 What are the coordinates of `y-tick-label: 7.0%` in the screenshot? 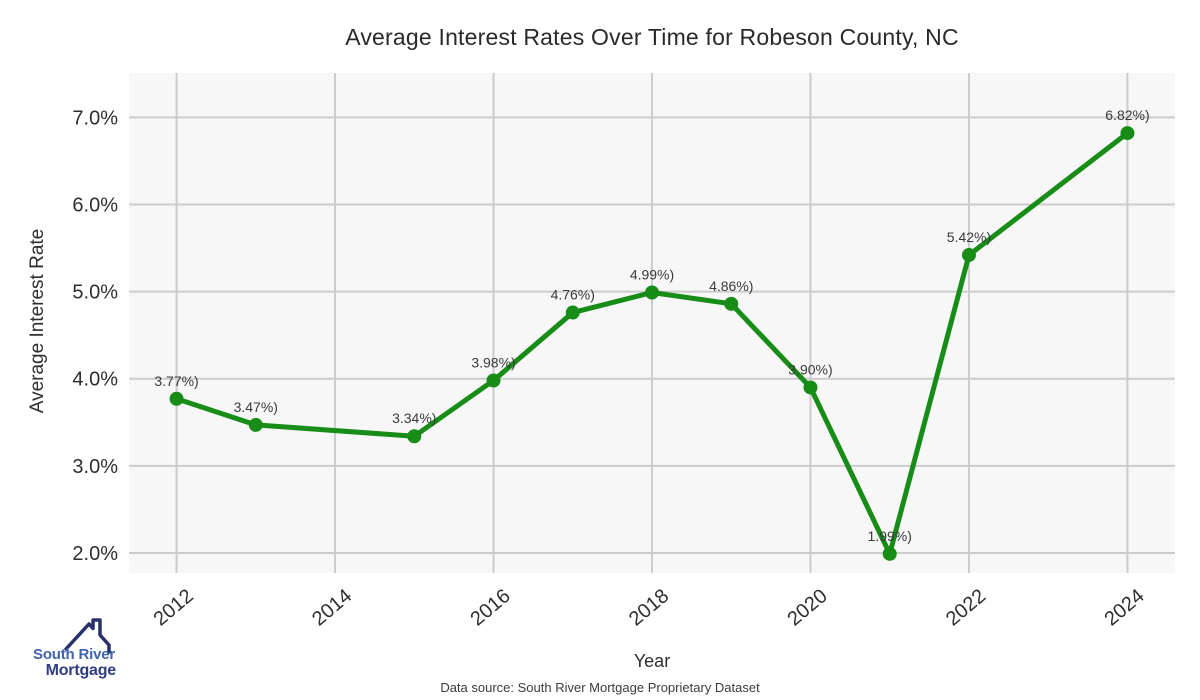 It's located at (95, 118).